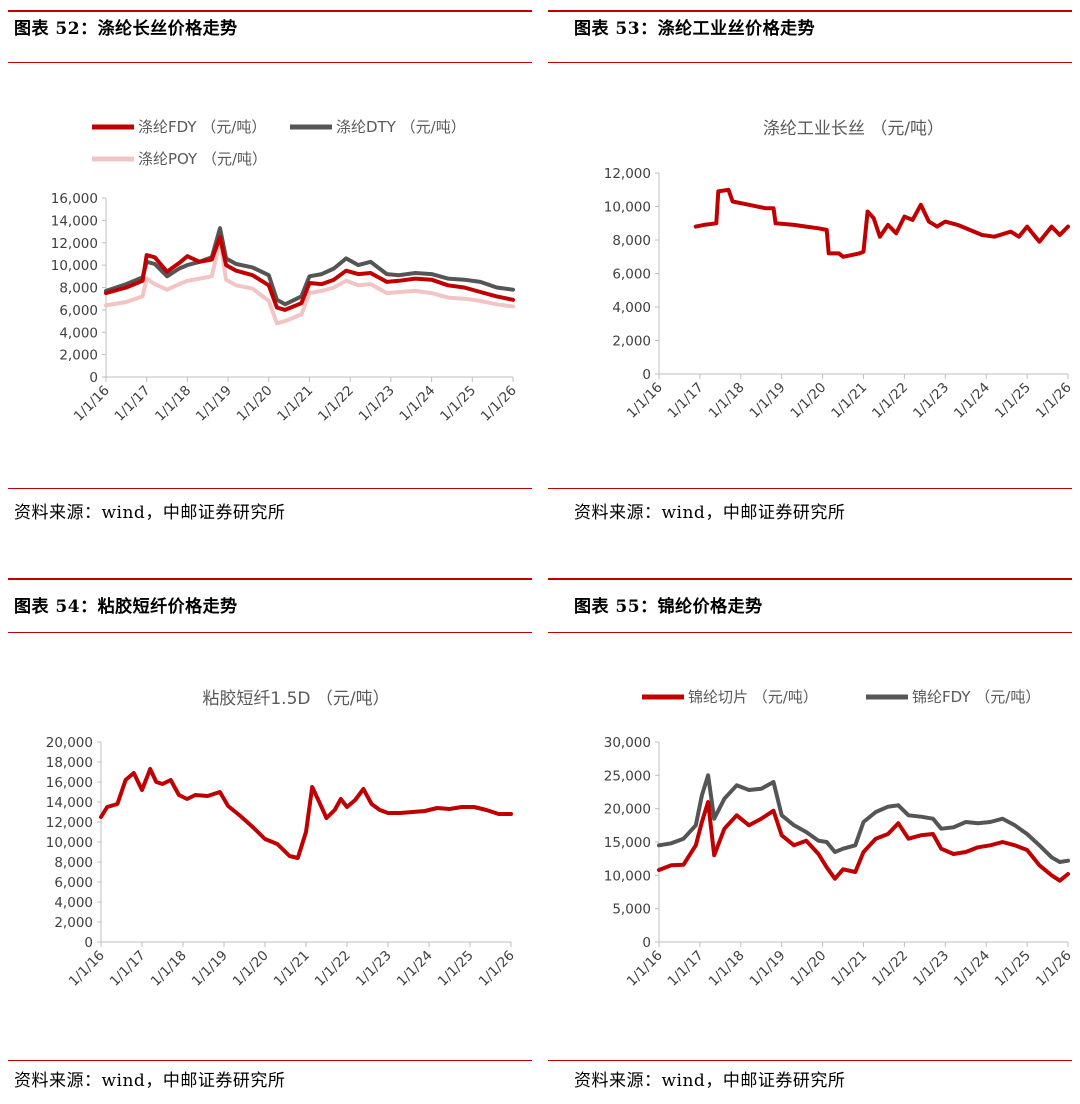 Image resolution: width=1080 pixels, height=1104 pixels. Describe the element at coordinates (753, 697) in the screenshot. I see `legend-label: 锦纶切片 （元/吨）` at that location.